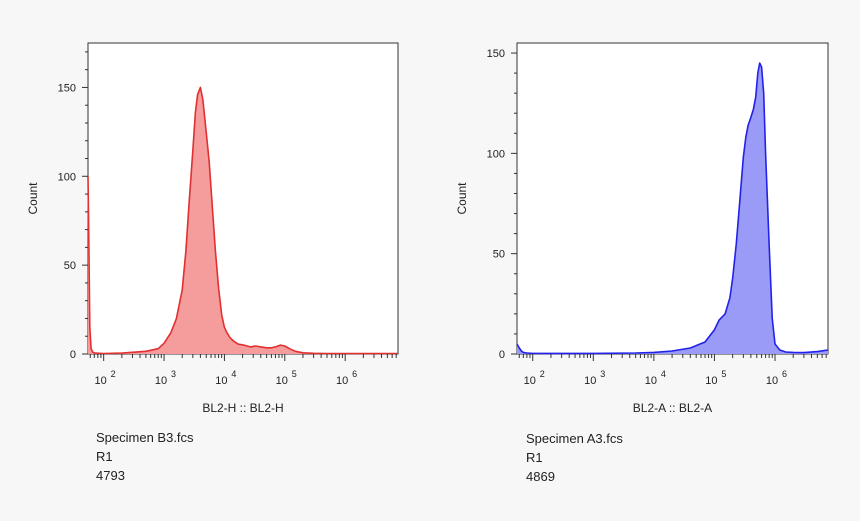 The width and height of the screenshot is (860, 521). I want to click on event-count: 4869, so click(540, 476).